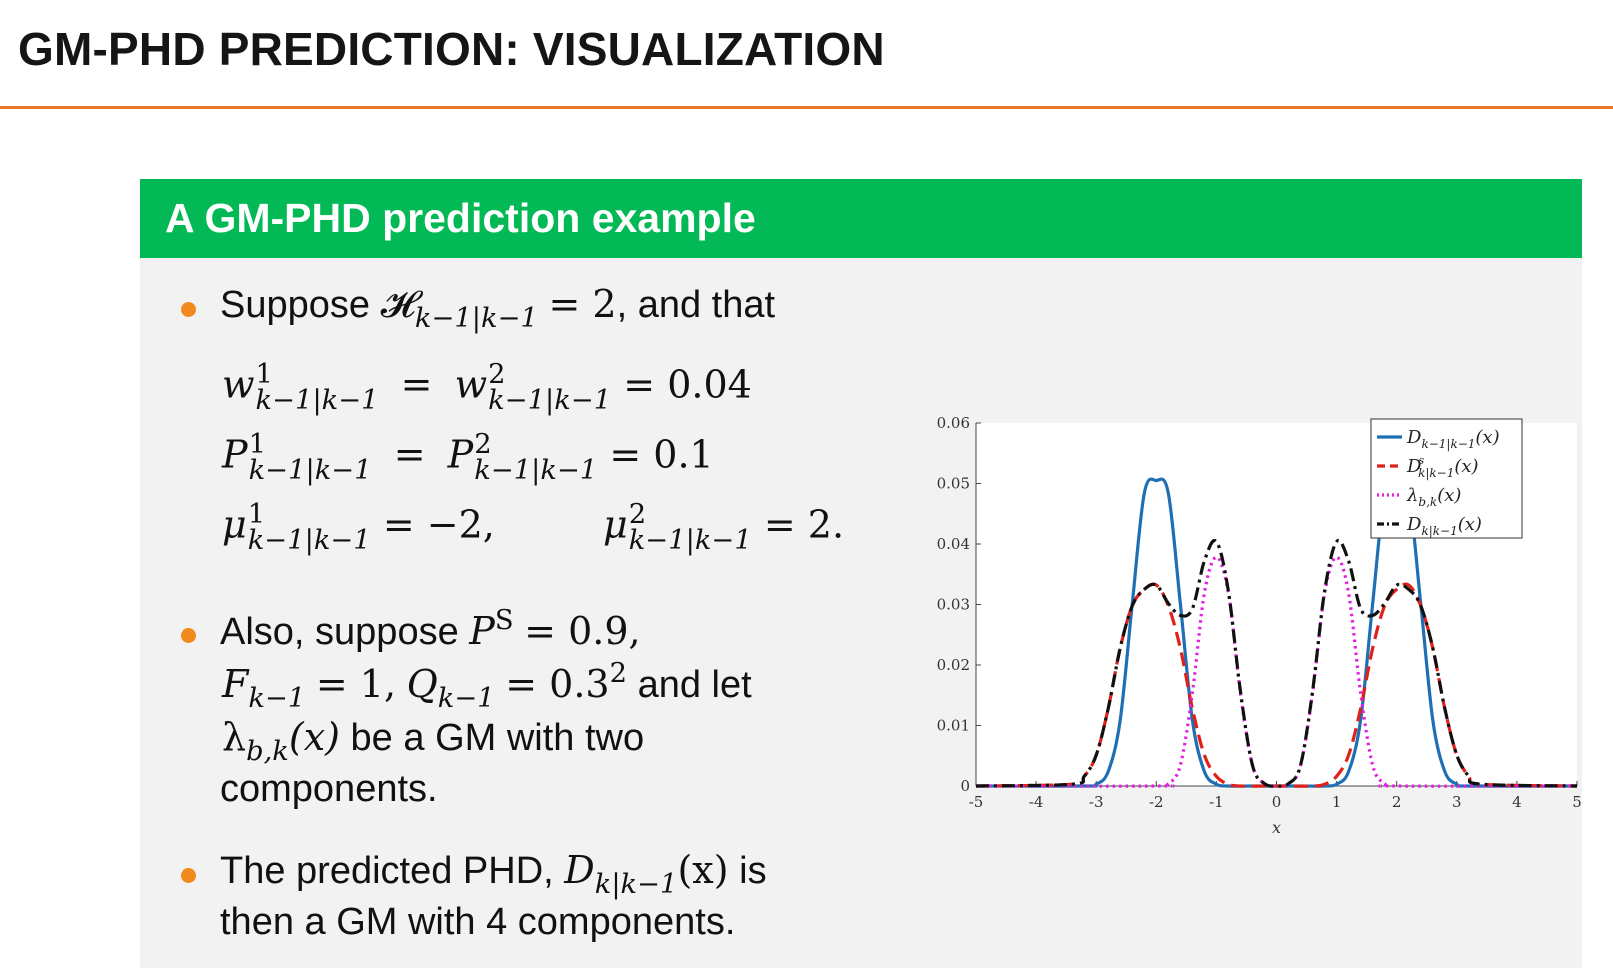  What do you see at coordinates (550, 400) in the screenshot?
I see `w-sub-2: k−1|k−1` at bounding box center [550, 400].